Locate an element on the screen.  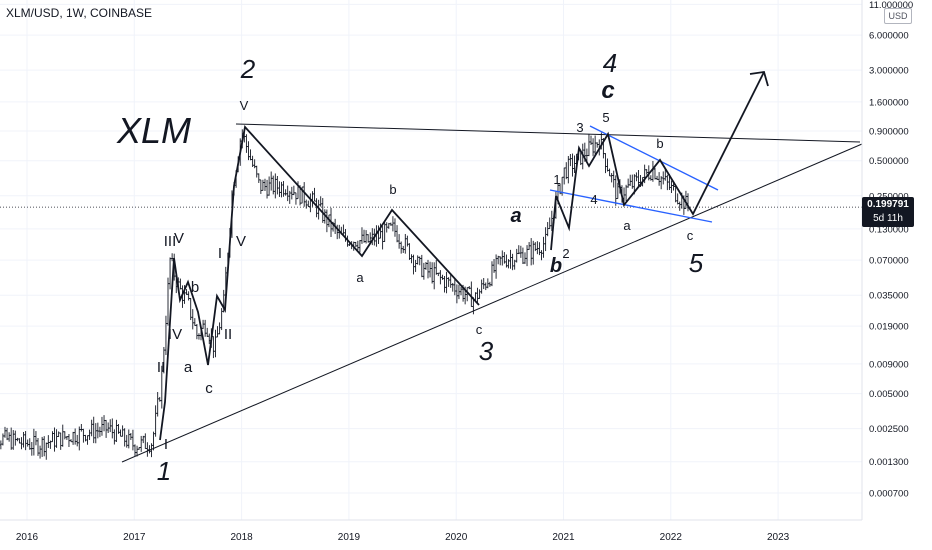
bar-countdown: 5d 11h is located at coordinates (888, 218).